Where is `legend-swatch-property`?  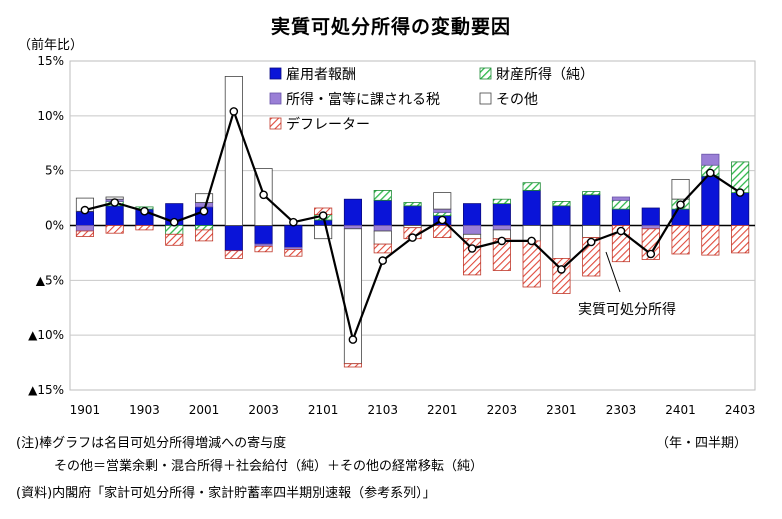 legend-swatch-property is located at coordinates (485, 73).